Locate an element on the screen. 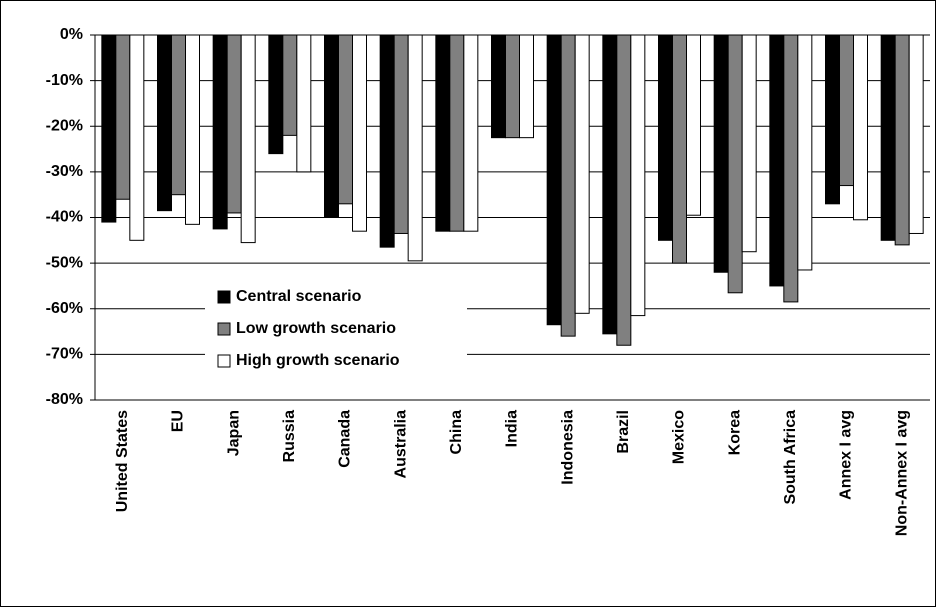 The height and width of the screenshot is (612, 936). x-tick-label: India is located at coordinates (512, 428).